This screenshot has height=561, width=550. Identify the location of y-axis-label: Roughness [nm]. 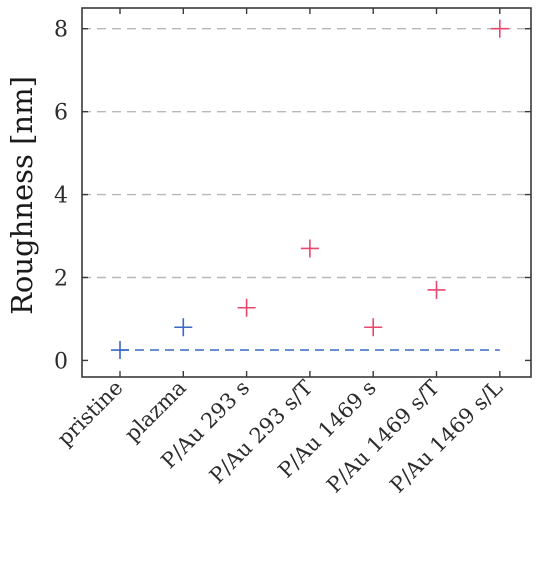
(22, 195).